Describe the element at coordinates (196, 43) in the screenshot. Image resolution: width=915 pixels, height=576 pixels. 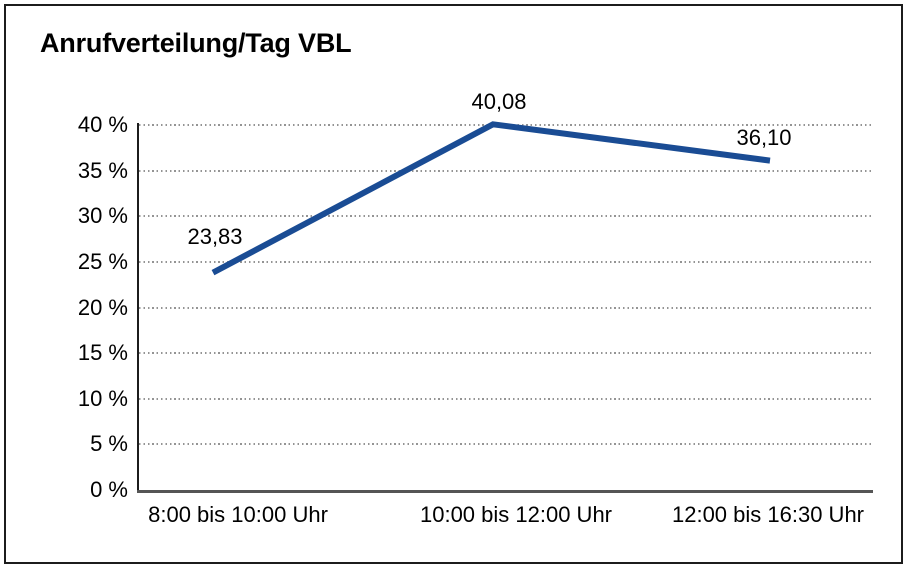
I see `chart-title: Anrufverteilung/Tag VBL` at that location.